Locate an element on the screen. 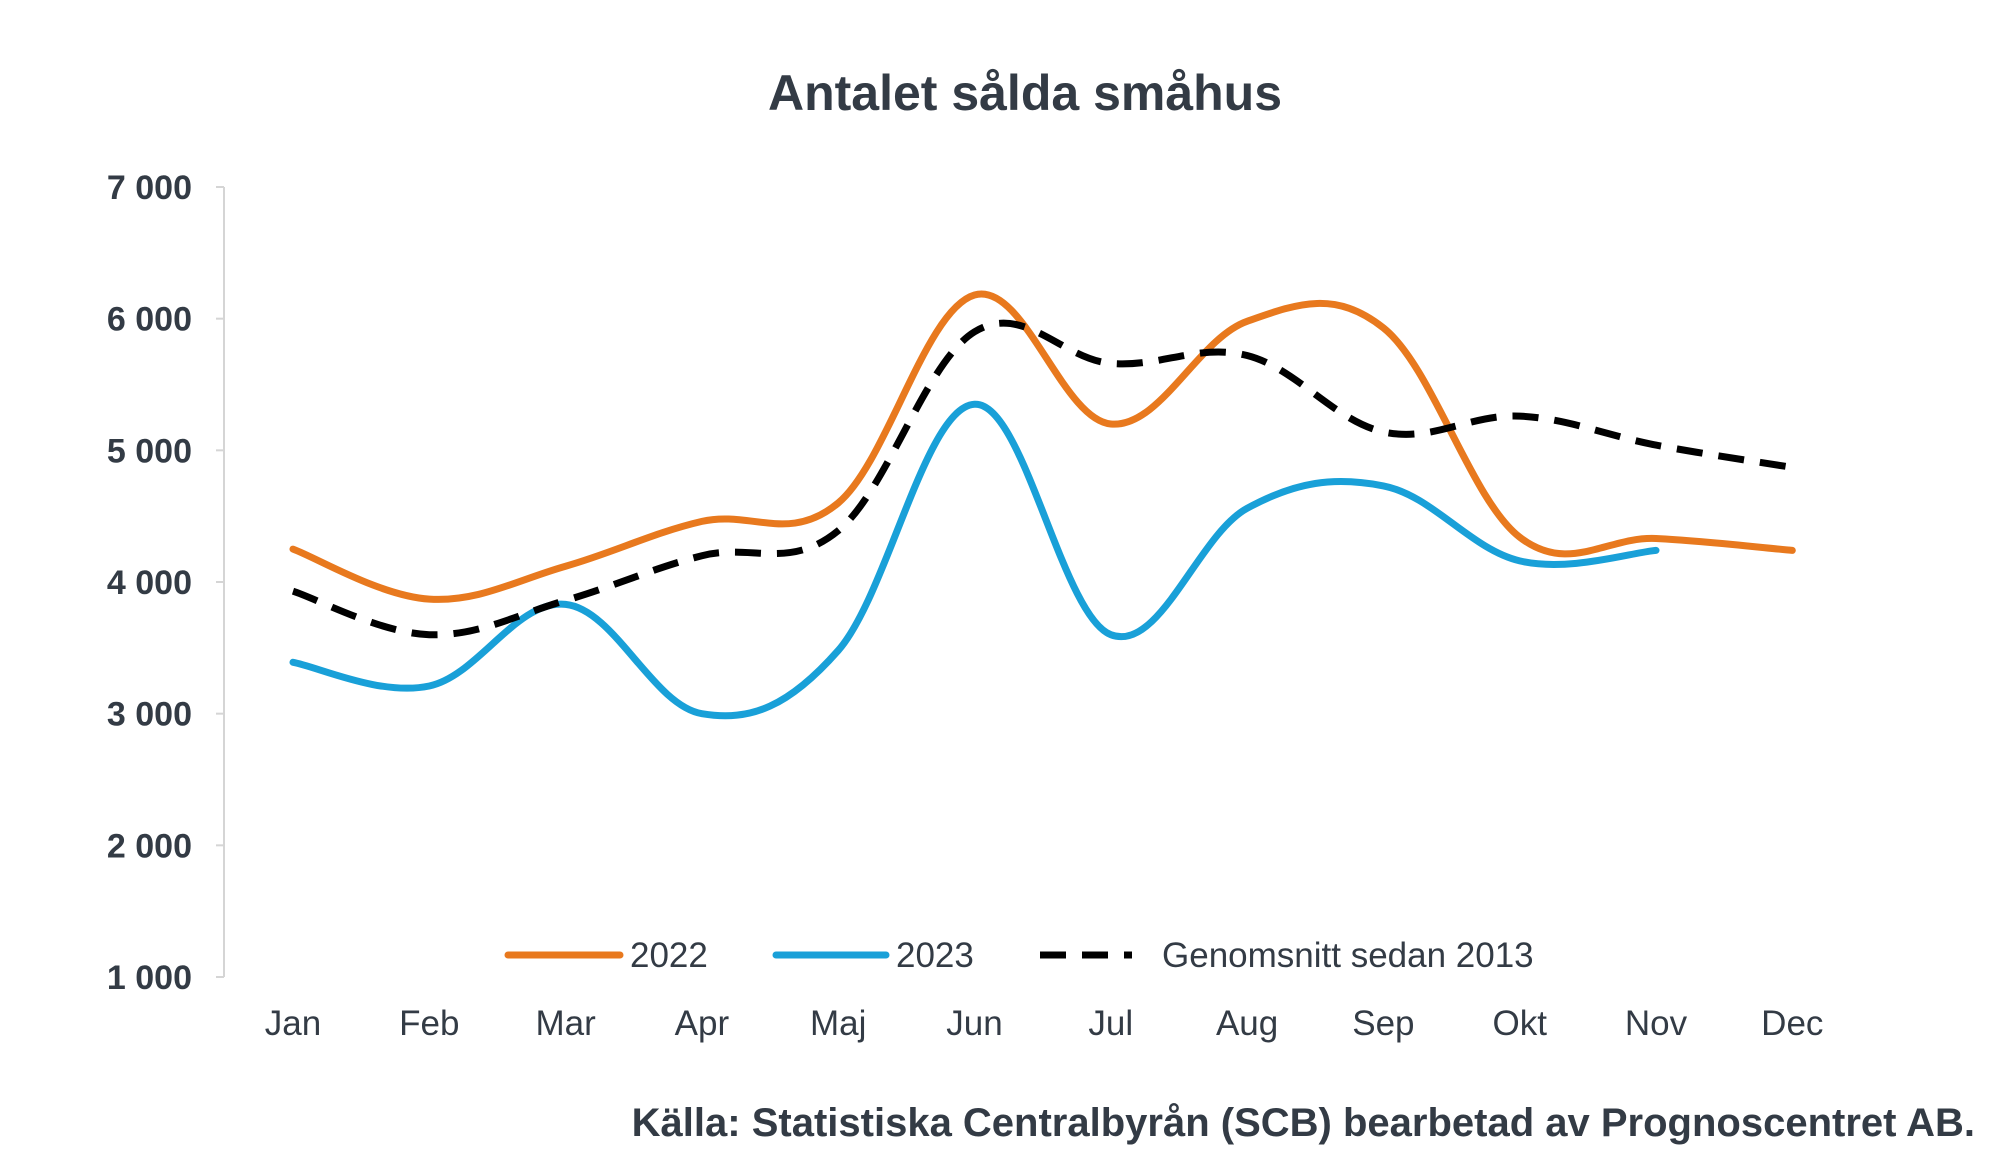  y-tick-label: 7 000 is located at coordinates (149, 188).